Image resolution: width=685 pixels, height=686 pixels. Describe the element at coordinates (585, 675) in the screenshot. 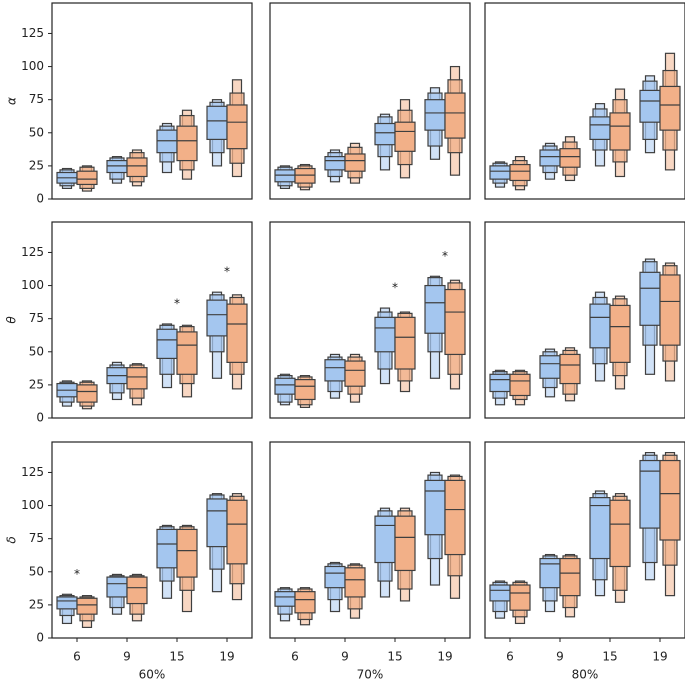

I see `x-axis-label: 80%` at that location.